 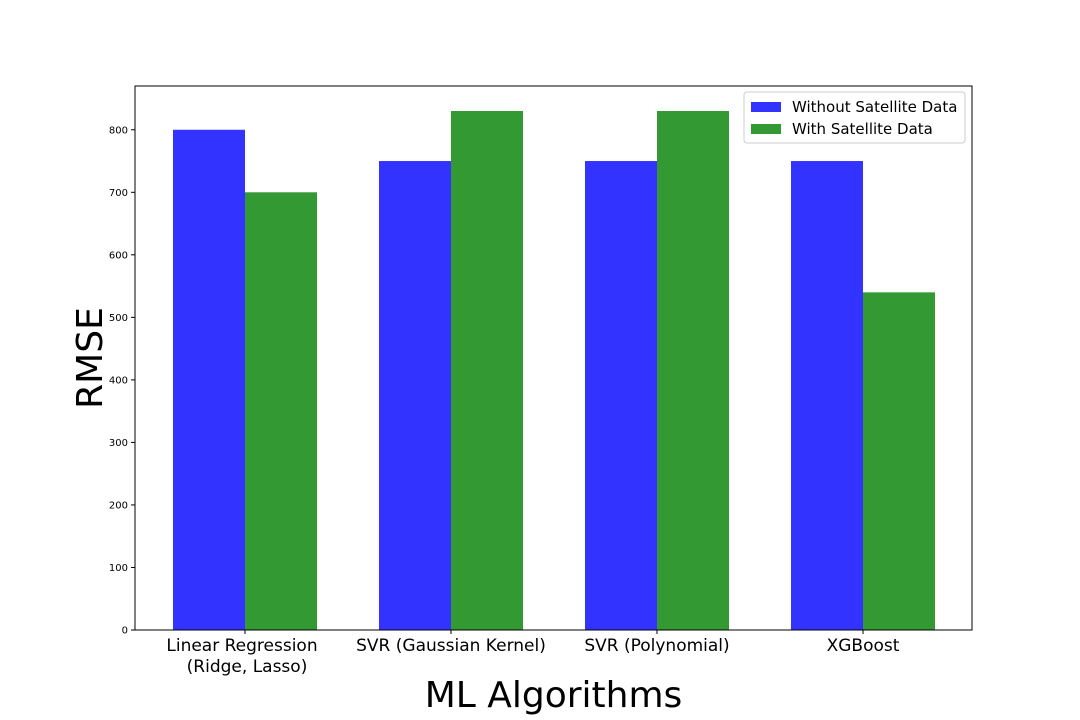 What do you see at coordinates (118, 568) in the screenshot?
I see `y-tick-label: 100` at bounding box center [118, 568].